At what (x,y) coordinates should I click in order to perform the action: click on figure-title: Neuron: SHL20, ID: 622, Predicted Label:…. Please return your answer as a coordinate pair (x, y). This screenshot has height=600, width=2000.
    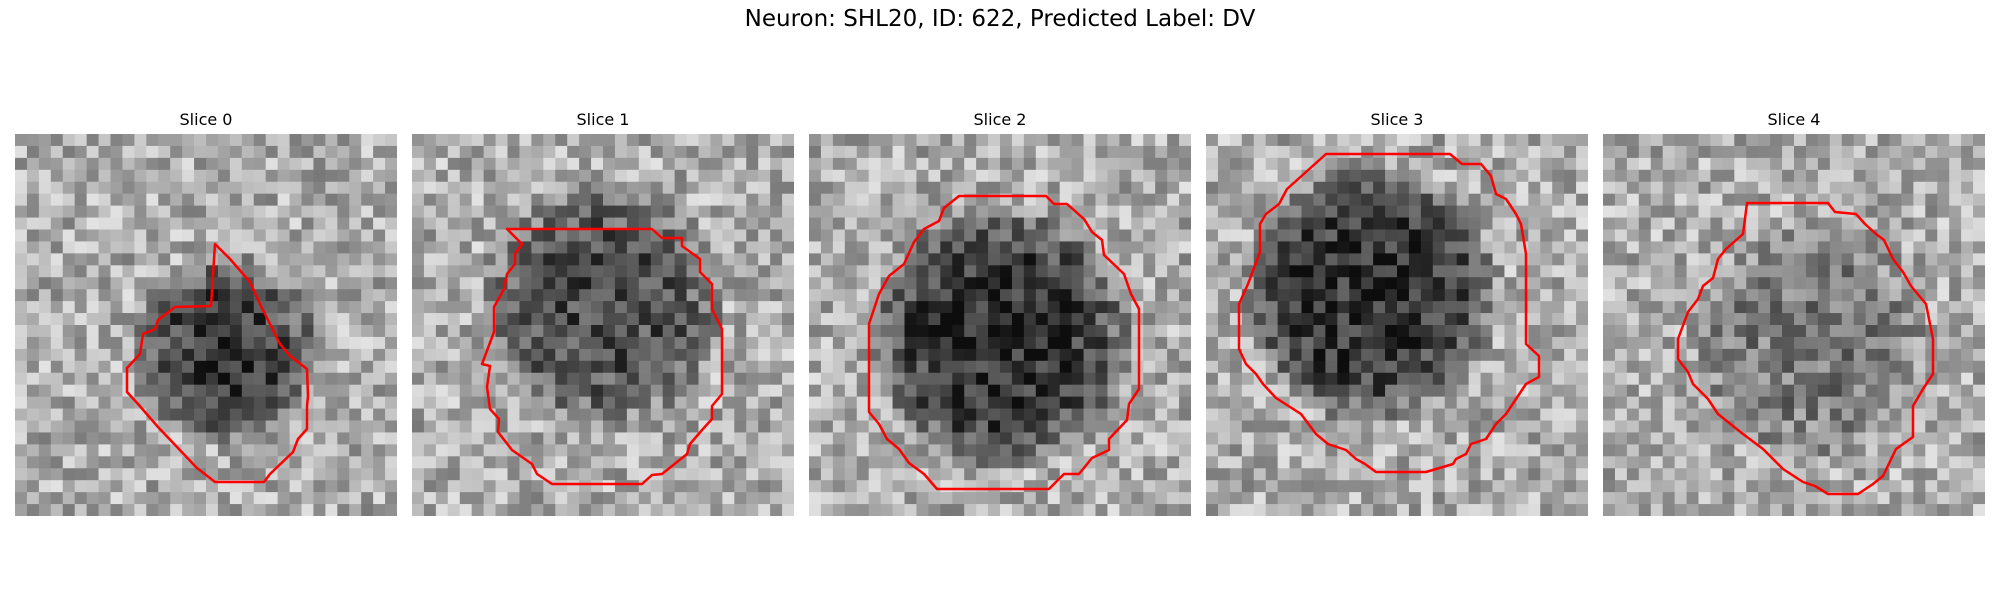
    Looking at the image, I should click on (1000, 19).